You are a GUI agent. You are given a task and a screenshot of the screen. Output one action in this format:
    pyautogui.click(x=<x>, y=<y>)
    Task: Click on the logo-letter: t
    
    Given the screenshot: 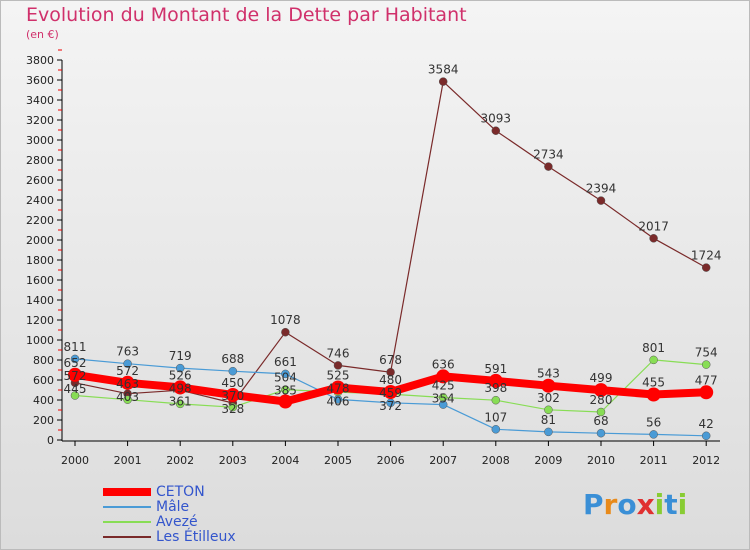 What is the action you would take?
    pyautogui.click(x=671, y=504)
    